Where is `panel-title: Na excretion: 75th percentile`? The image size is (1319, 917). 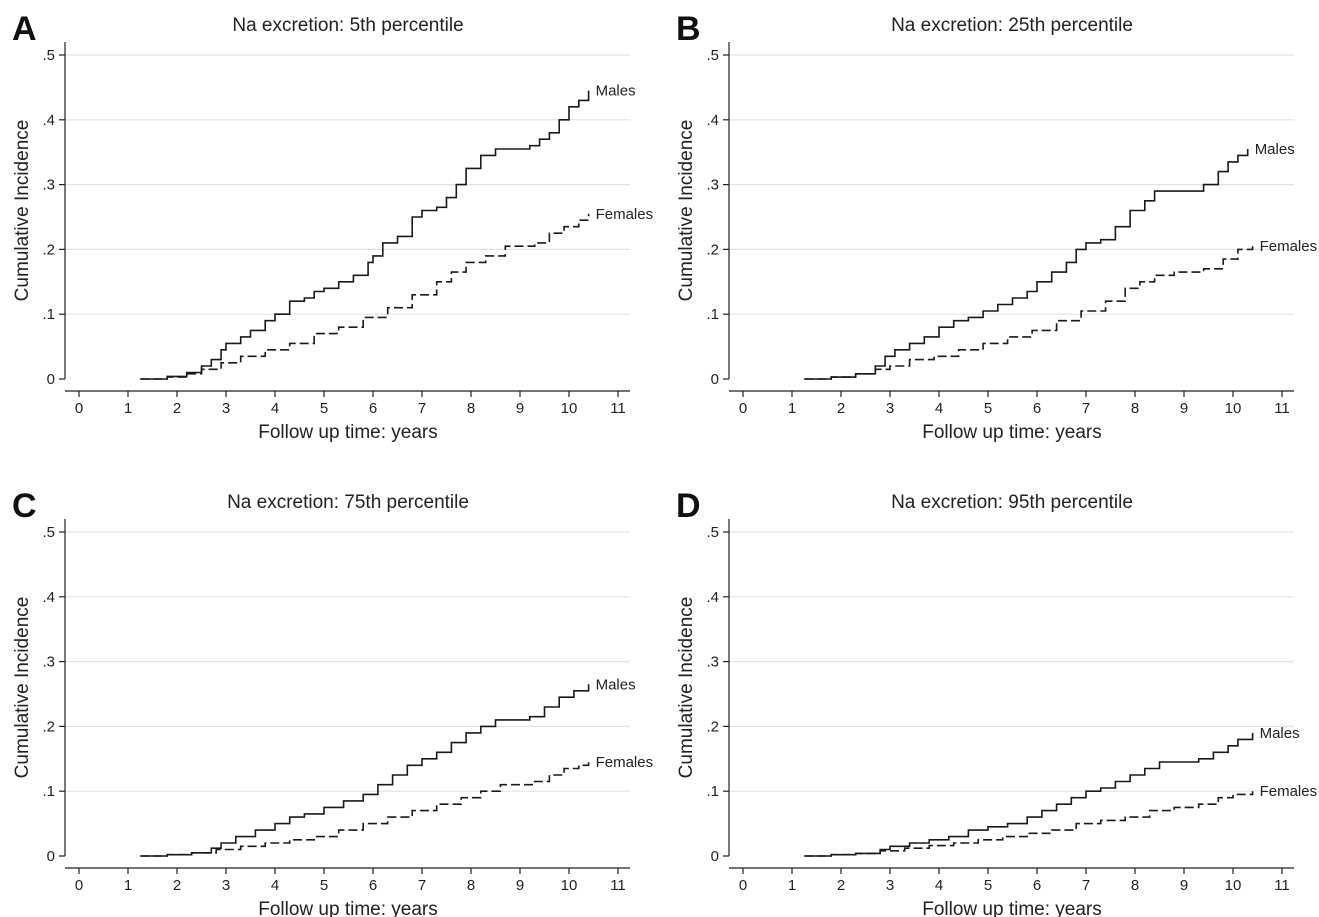 panel-title: Na excretion: 75th percentile is located at coordinates (348, 502).